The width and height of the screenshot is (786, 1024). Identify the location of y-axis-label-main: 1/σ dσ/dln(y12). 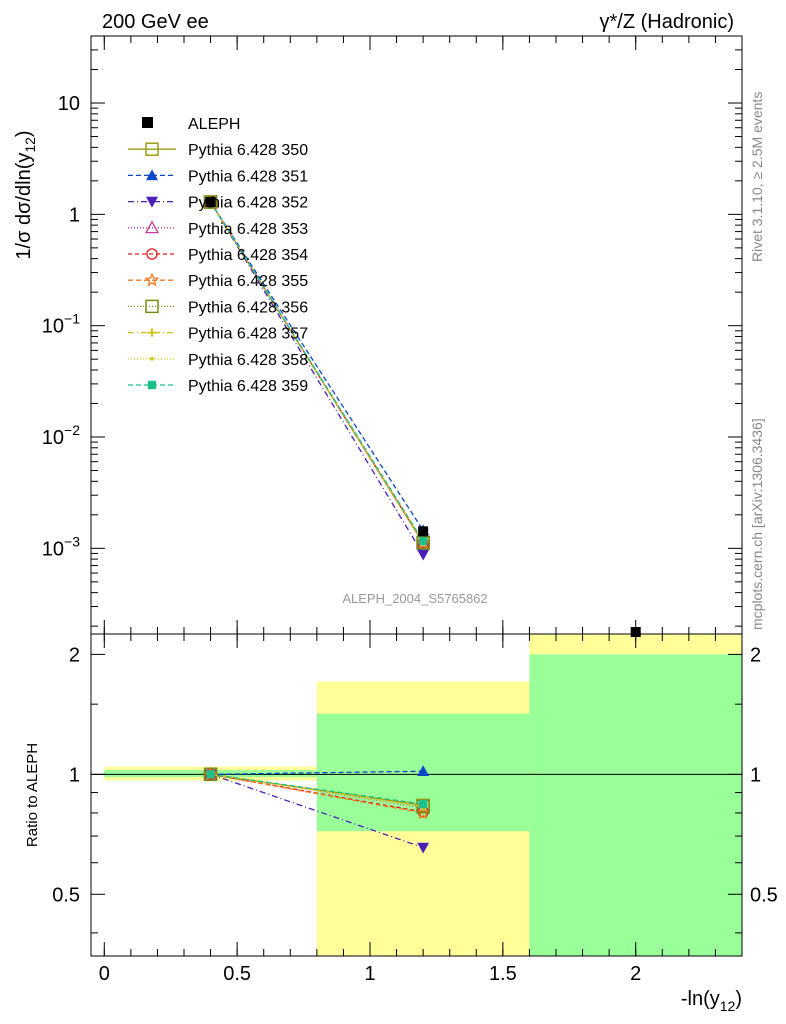
(25, 194).